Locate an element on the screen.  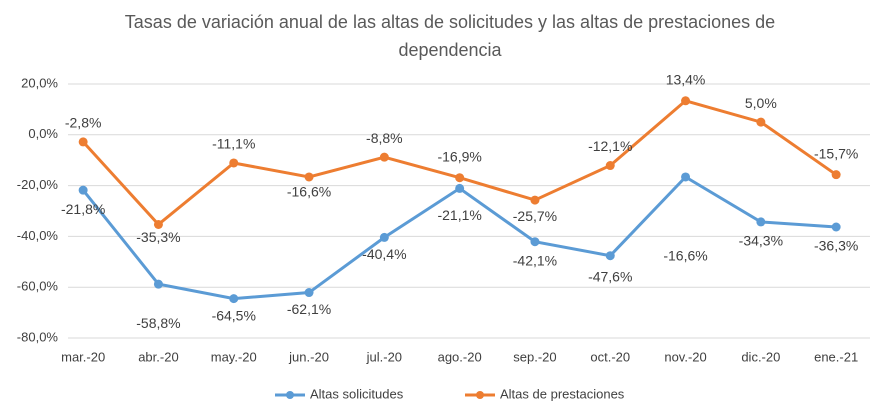
y-tick-label: 0,0% is located at coordinates (43, 133).